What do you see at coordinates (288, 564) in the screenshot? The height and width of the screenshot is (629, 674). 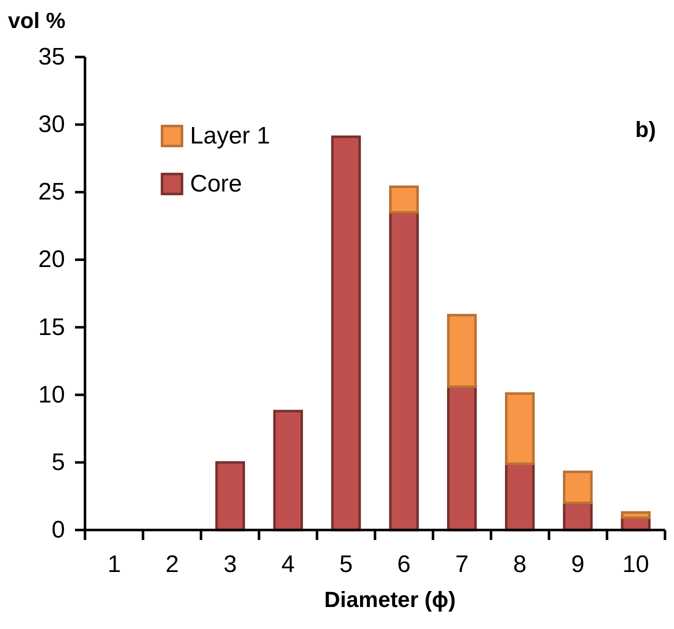 I see `x-tick-label: 4` at bounding box center [288, 564].